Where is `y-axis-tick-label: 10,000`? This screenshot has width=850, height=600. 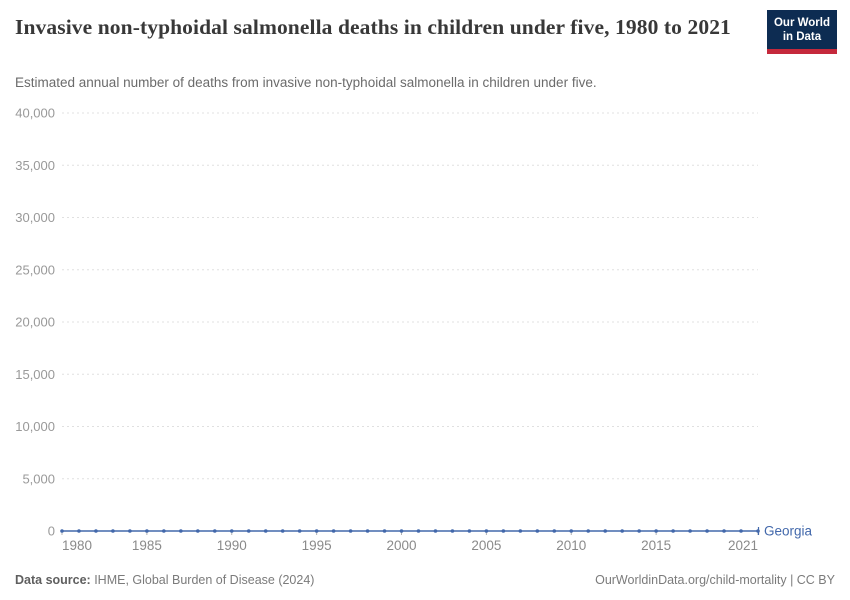 y-axis-tick-label: 10,000 is located at coordinates (35, 426).